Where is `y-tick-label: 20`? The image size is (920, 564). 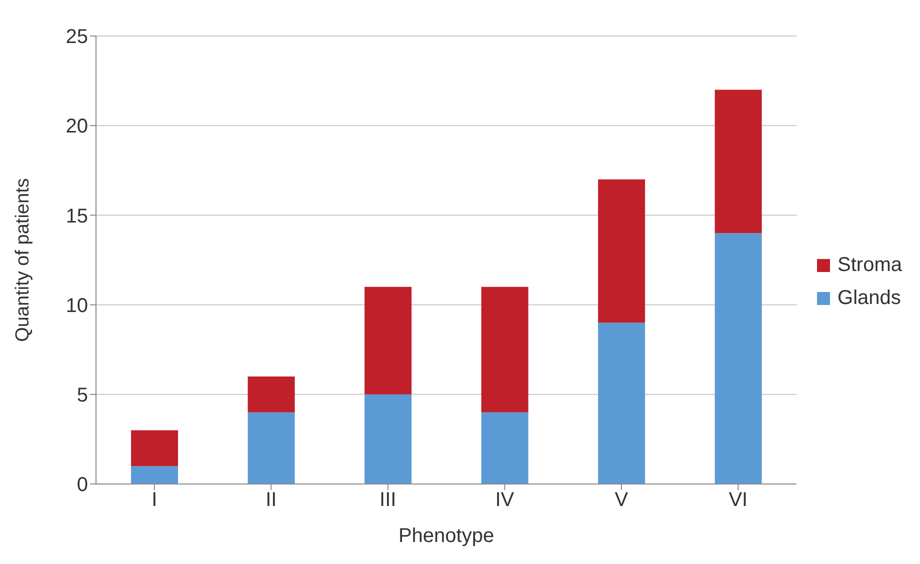
y-tick-label: 20 is located at coordinates (77, 127).